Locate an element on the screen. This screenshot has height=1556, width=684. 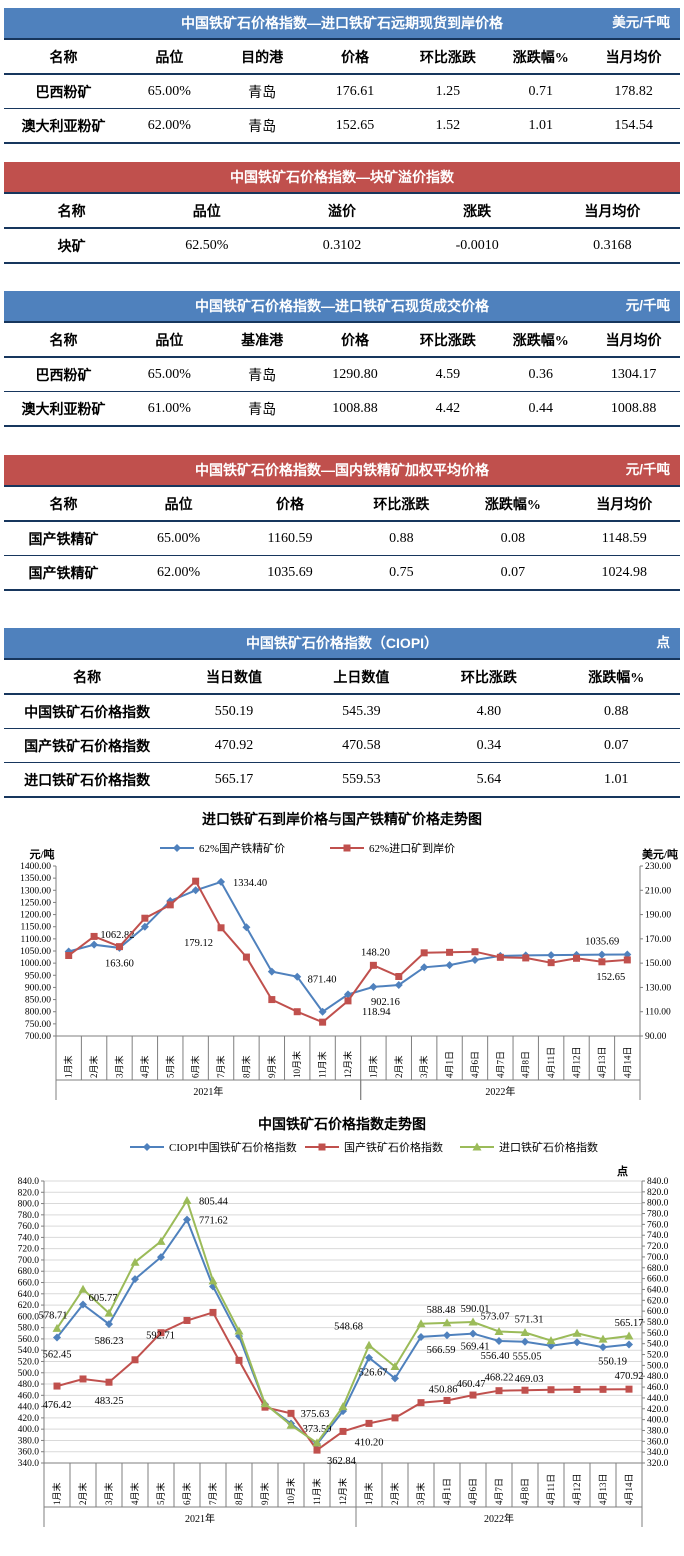
column-header: 价格 is located at coordinates (355, 341).